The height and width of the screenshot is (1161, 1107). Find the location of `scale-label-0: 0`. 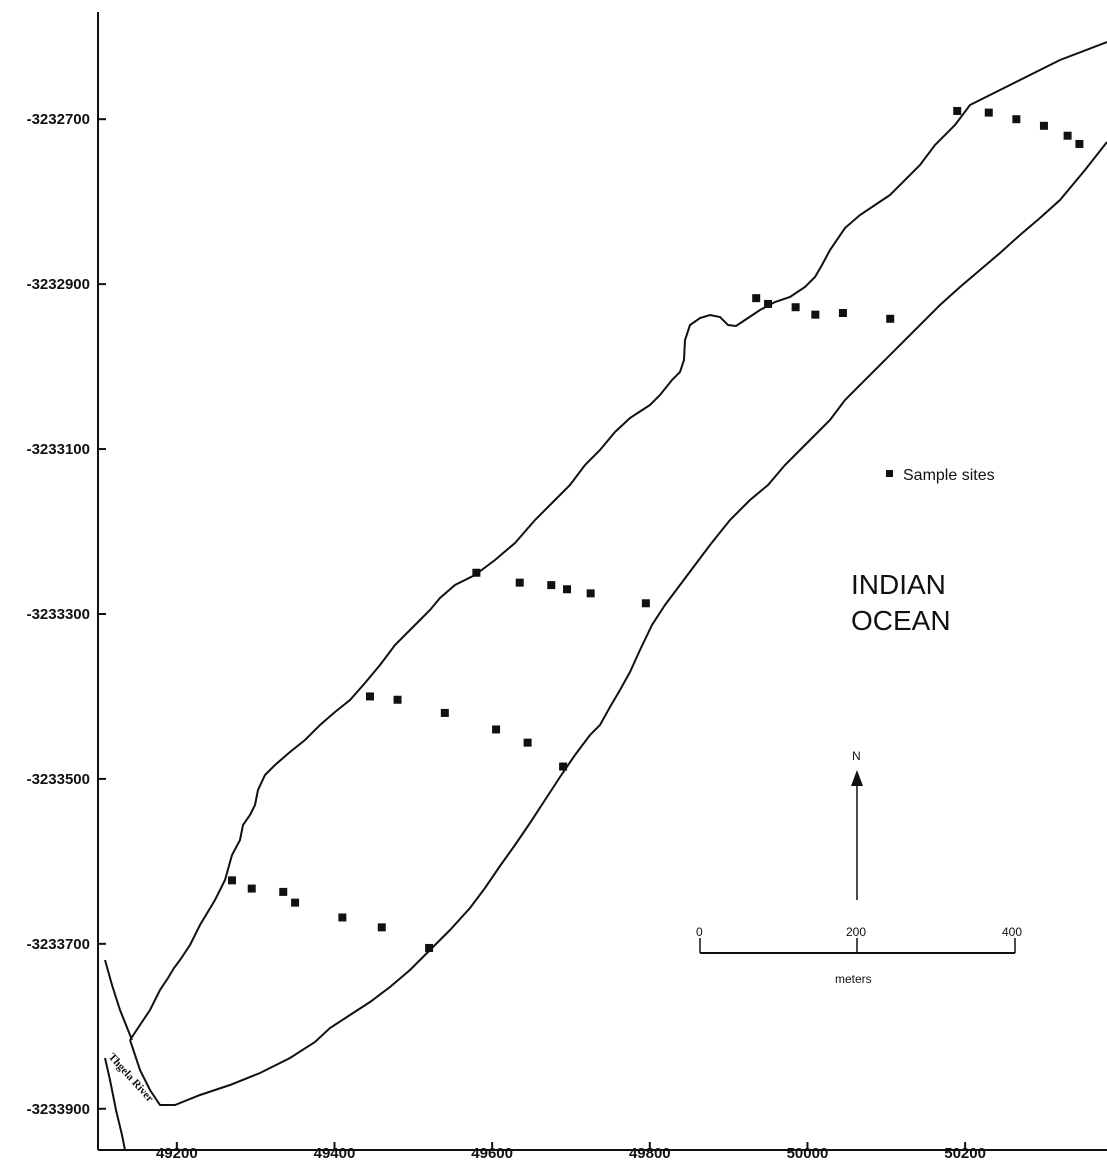

scale-label-0: 0 is located at coordinates (699, 932).